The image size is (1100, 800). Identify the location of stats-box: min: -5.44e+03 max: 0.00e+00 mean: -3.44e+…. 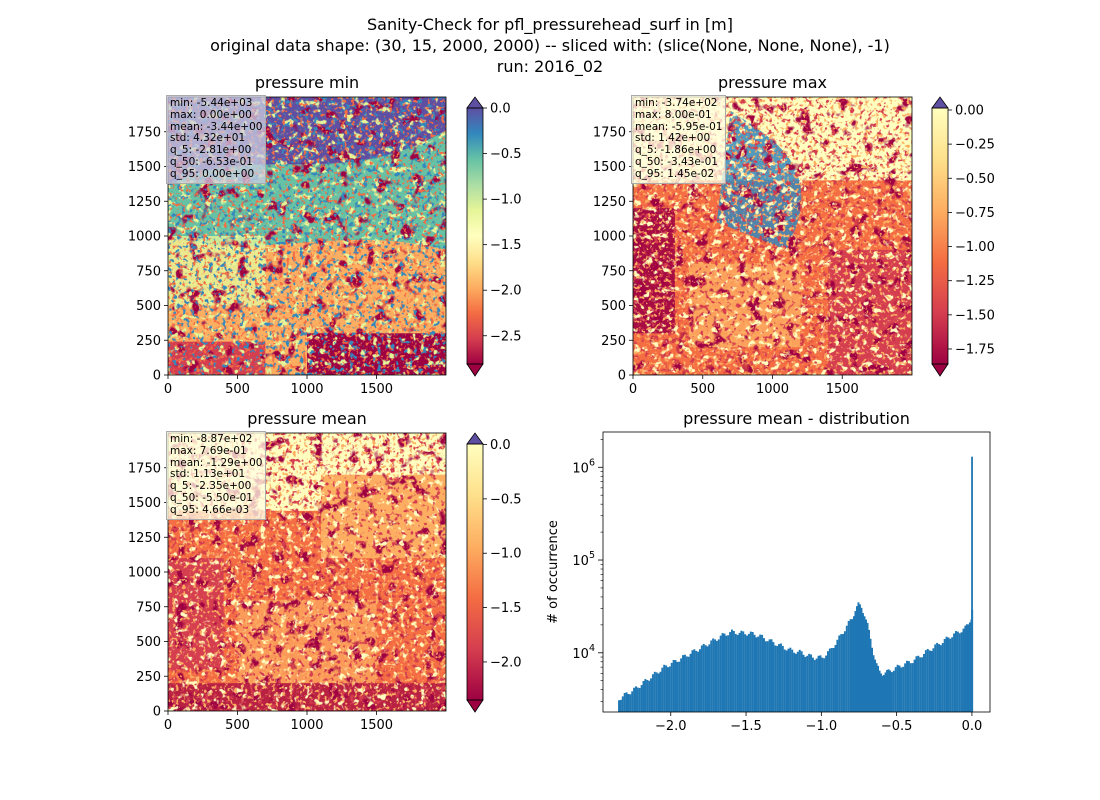
(216, 139).